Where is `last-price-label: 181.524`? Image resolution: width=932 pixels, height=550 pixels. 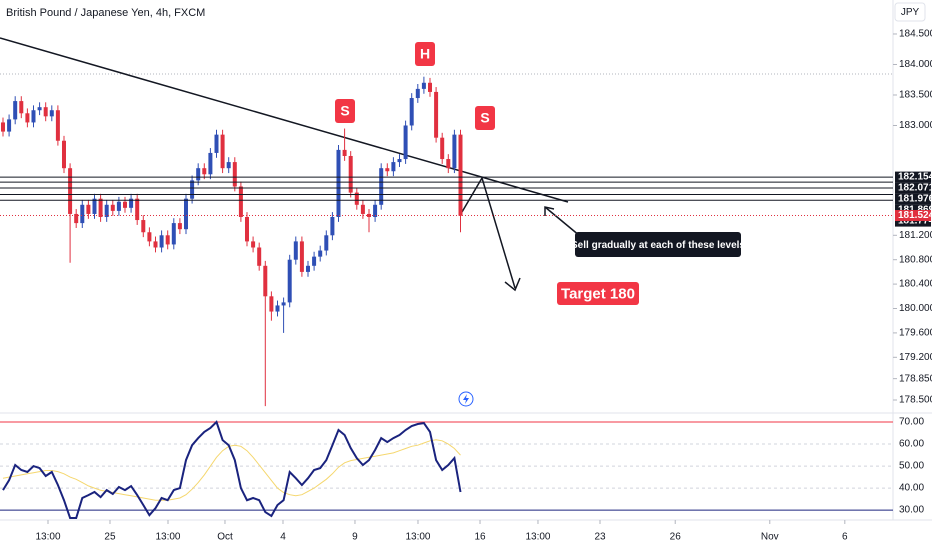
last-price-label: 181.524 is located at coordinates (915, 215).